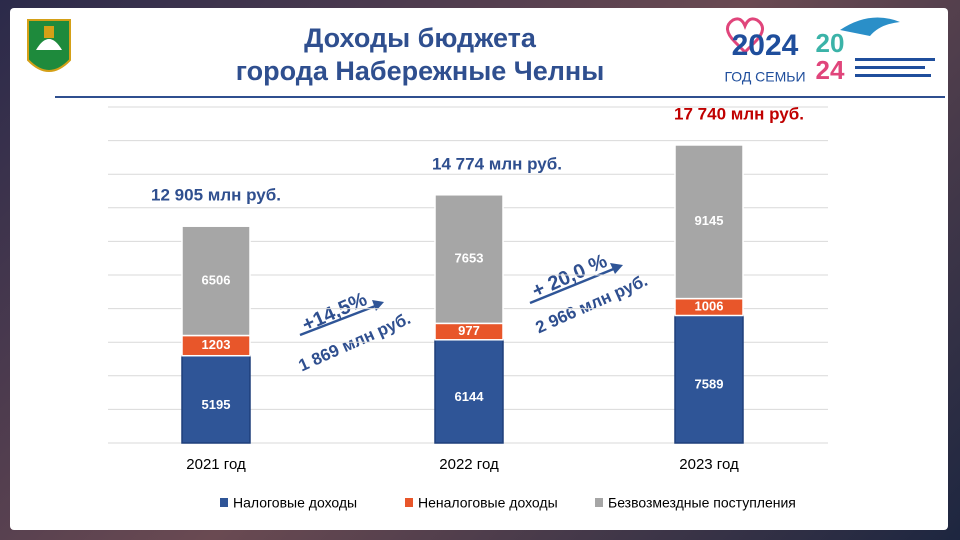 This screenshot has height=540, width=960. Describe the element at coordinates (709, 384) in the screenshot. I see `segment-label: 7589` at that location.